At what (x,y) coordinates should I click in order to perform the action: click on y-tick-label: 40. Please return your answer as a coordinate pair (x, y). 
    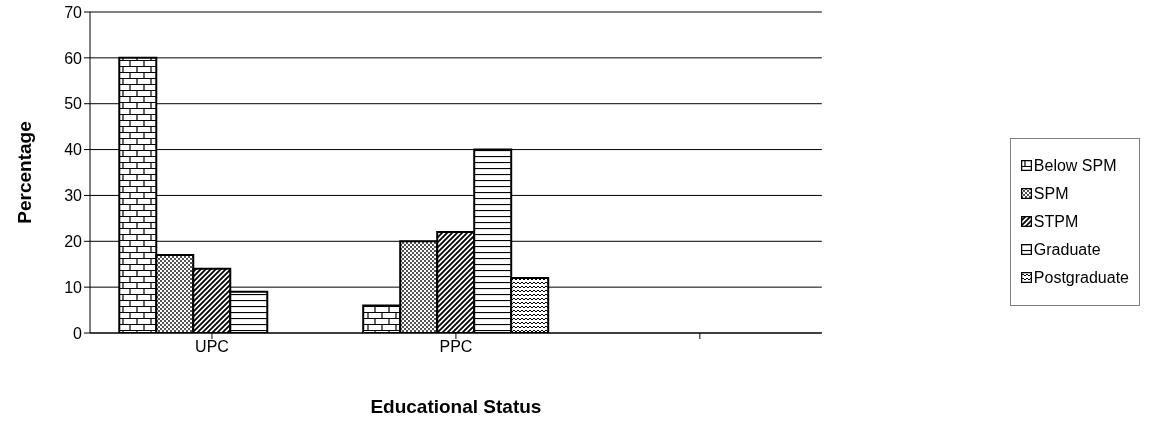
    Looking at the image, I should click on (73, 150).